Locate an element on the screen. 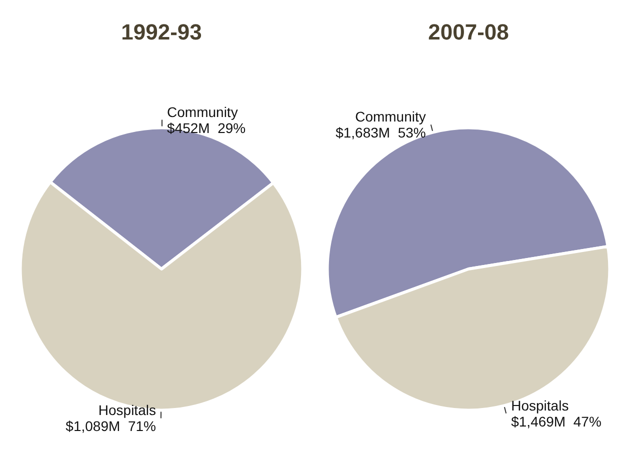  chart-title: 1992-93 is located at coordinates (161, 32).